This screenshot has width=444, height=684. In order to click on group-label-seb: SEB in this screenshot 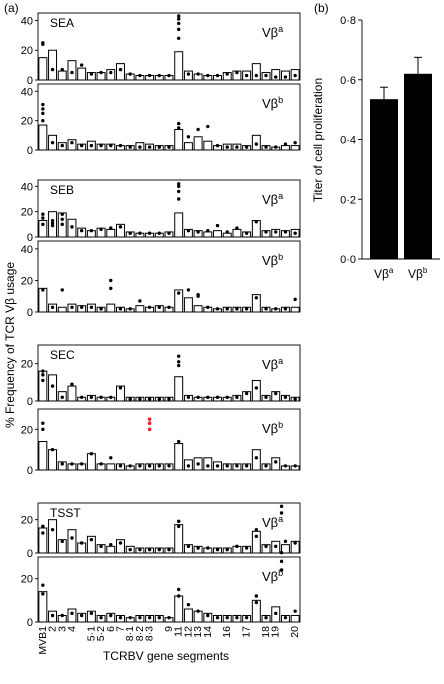, I will do `click(62, 190)`.